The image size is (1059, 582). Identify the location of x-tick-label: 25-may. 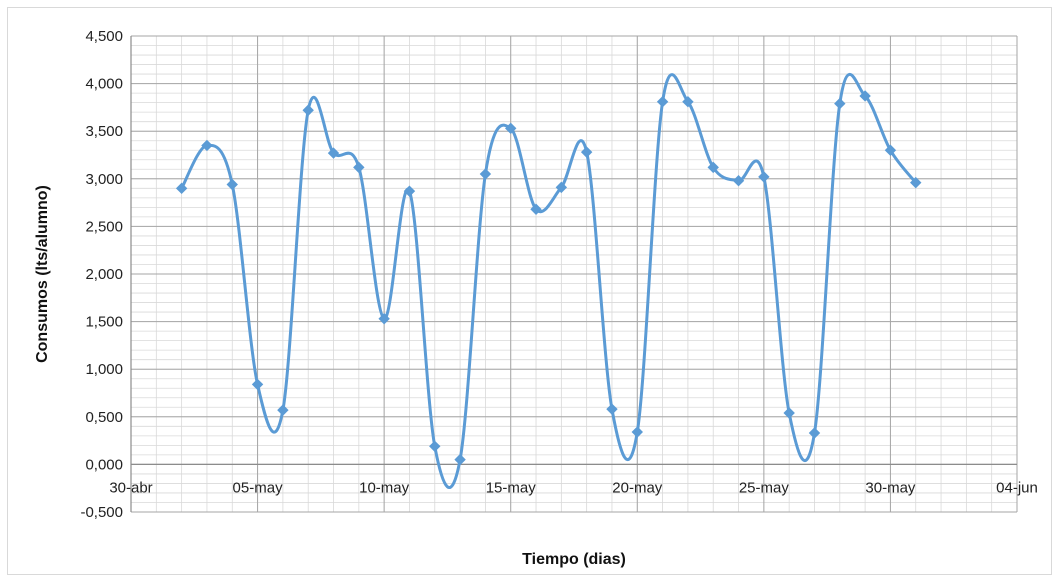
(764, 487).